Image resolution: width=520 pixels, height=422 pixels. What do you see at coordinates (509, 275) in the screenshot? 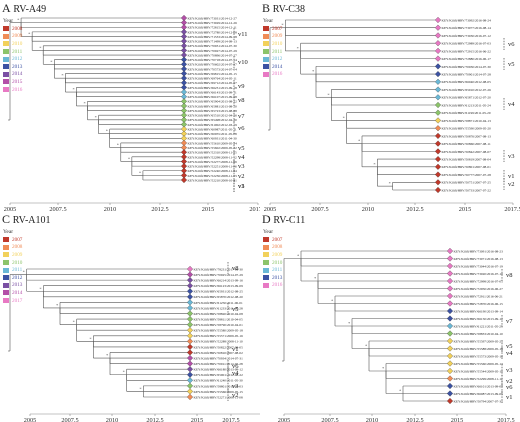
I see `clade-label: v8` at bounding box center [509, 275].